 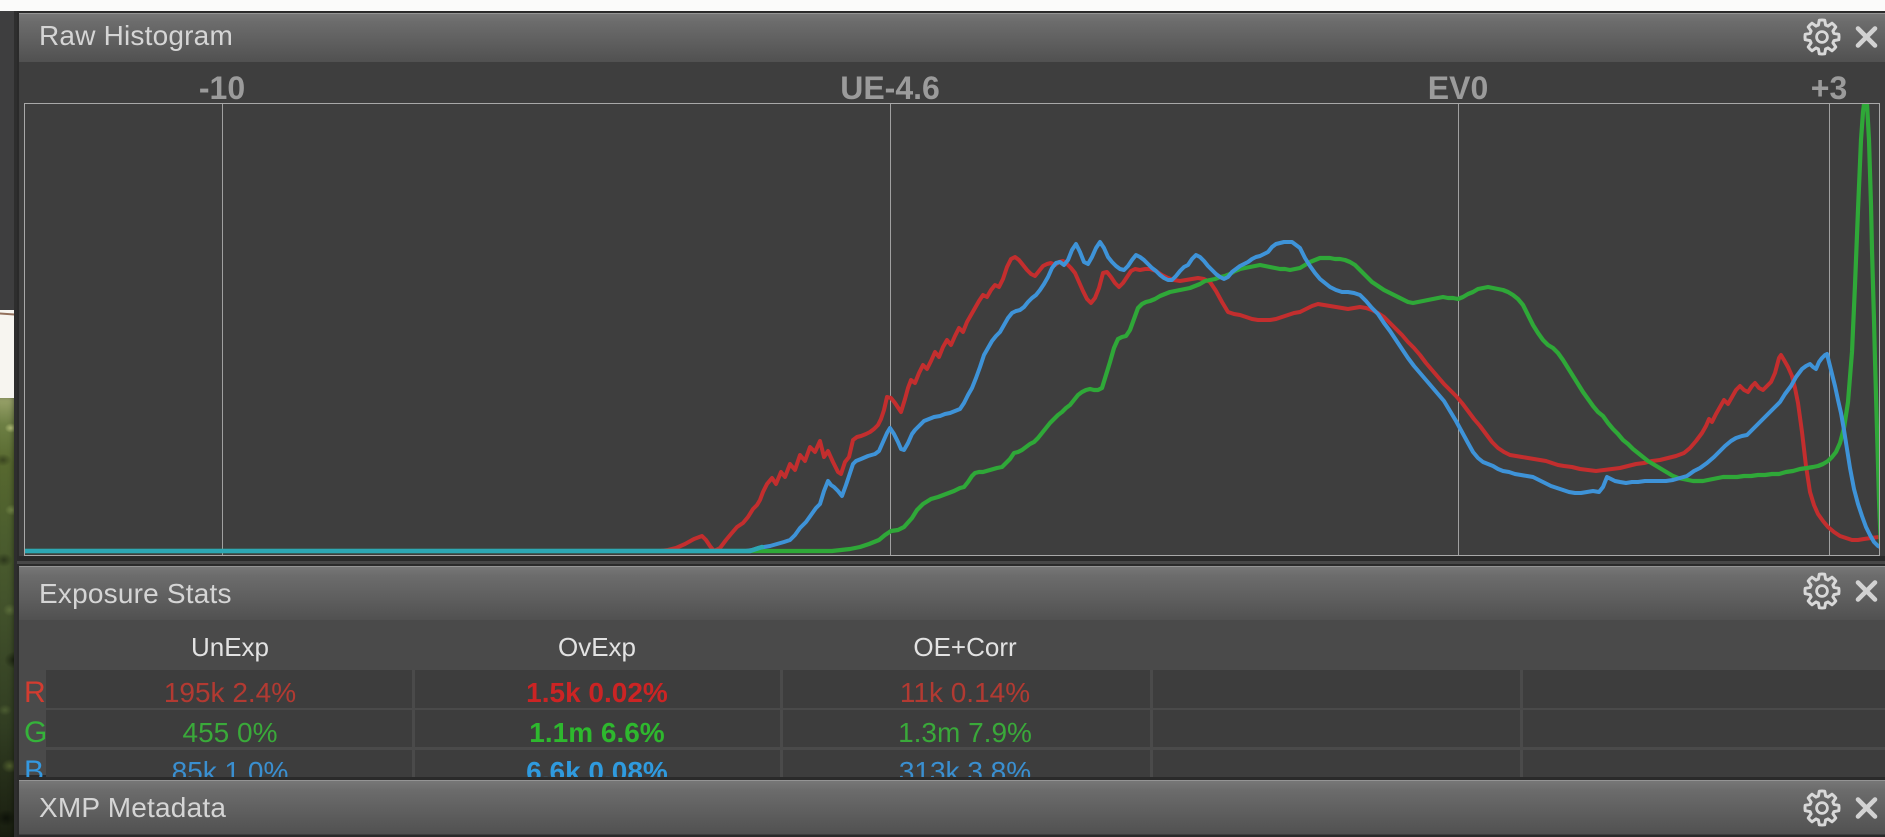 I want to click on svg-text: UE-4.6, so click(x=890, y=88).